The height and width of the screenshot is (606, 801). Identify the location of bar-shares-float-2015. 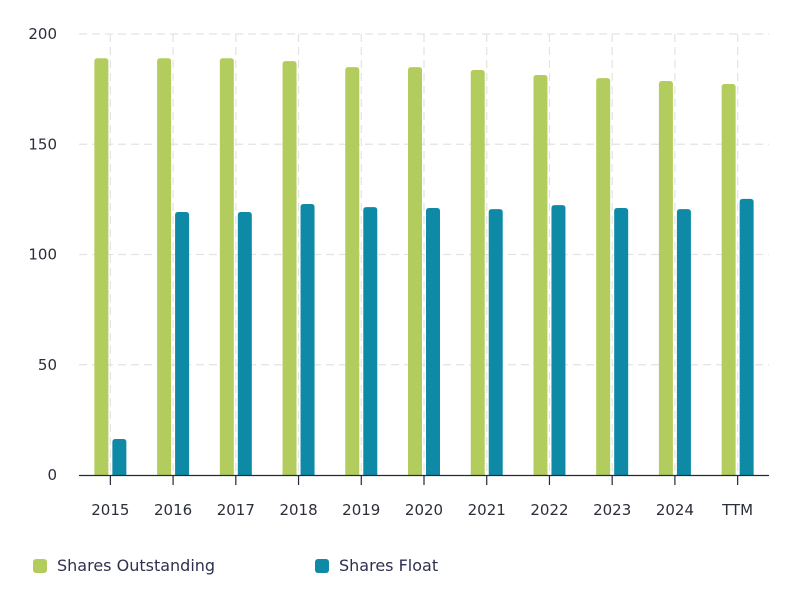
(119, 457).